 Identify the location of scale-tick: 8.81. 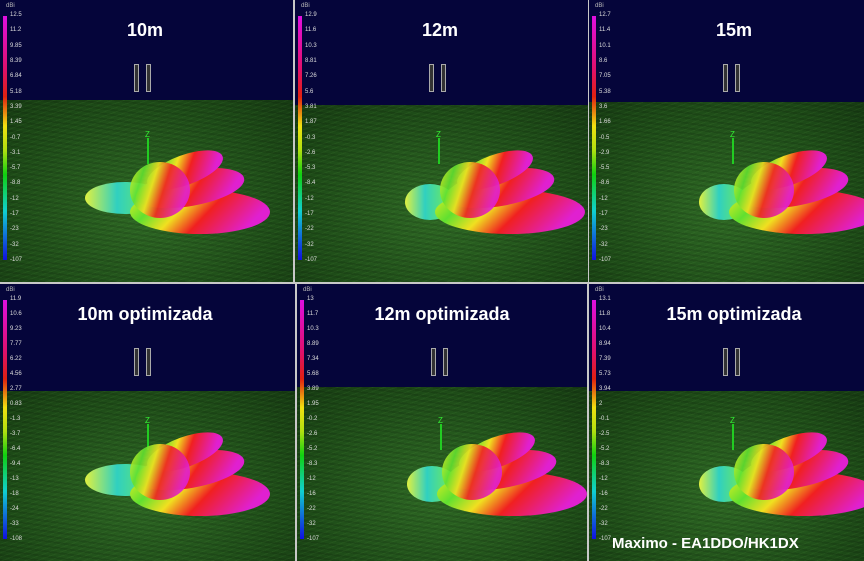
(311, 60).